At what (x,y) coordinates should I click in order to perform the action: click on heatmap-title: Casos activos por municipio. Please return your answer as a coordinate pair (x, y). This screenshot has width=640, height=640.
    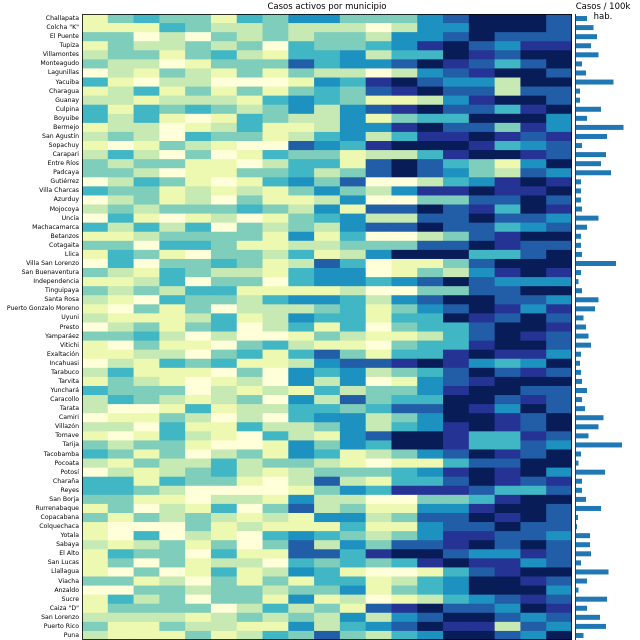
    Looking at the image, I should click on (327, 7).